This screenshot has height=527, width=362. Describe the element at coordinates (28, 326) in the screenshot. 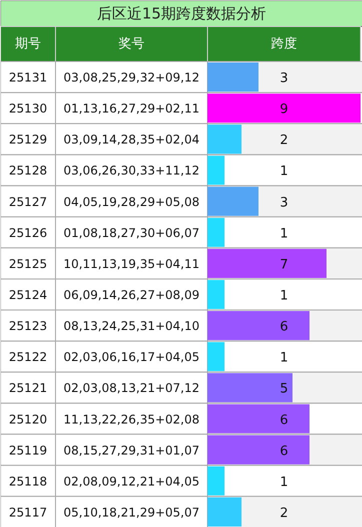

I see `y-tick-label: 25123` at that location.